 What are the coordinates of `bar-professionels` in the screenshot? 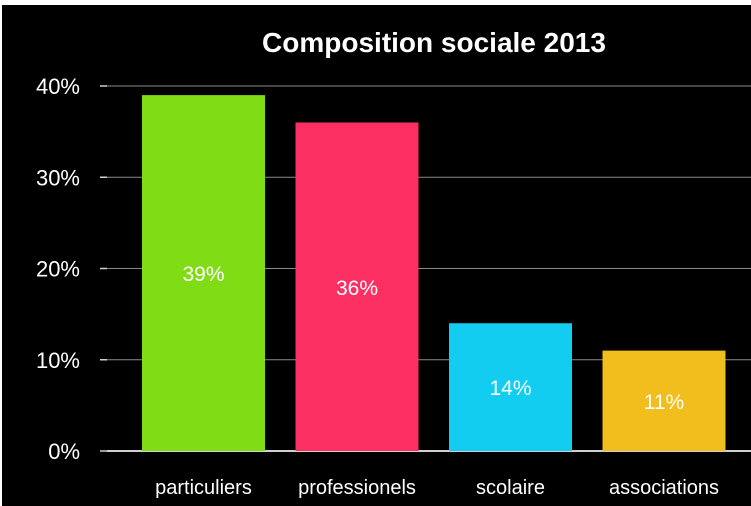 It's located at (357, 286).